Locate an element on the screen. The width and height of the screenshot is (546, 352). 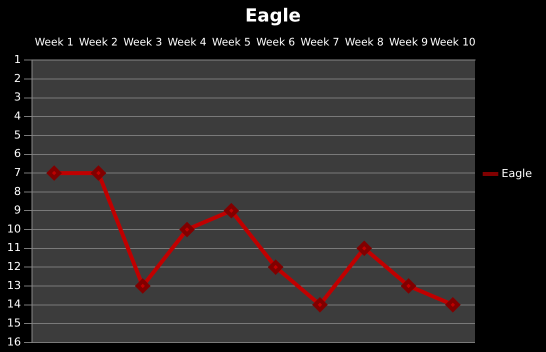
x-tick-label: Week 4 is located at coordinates (187, 42).